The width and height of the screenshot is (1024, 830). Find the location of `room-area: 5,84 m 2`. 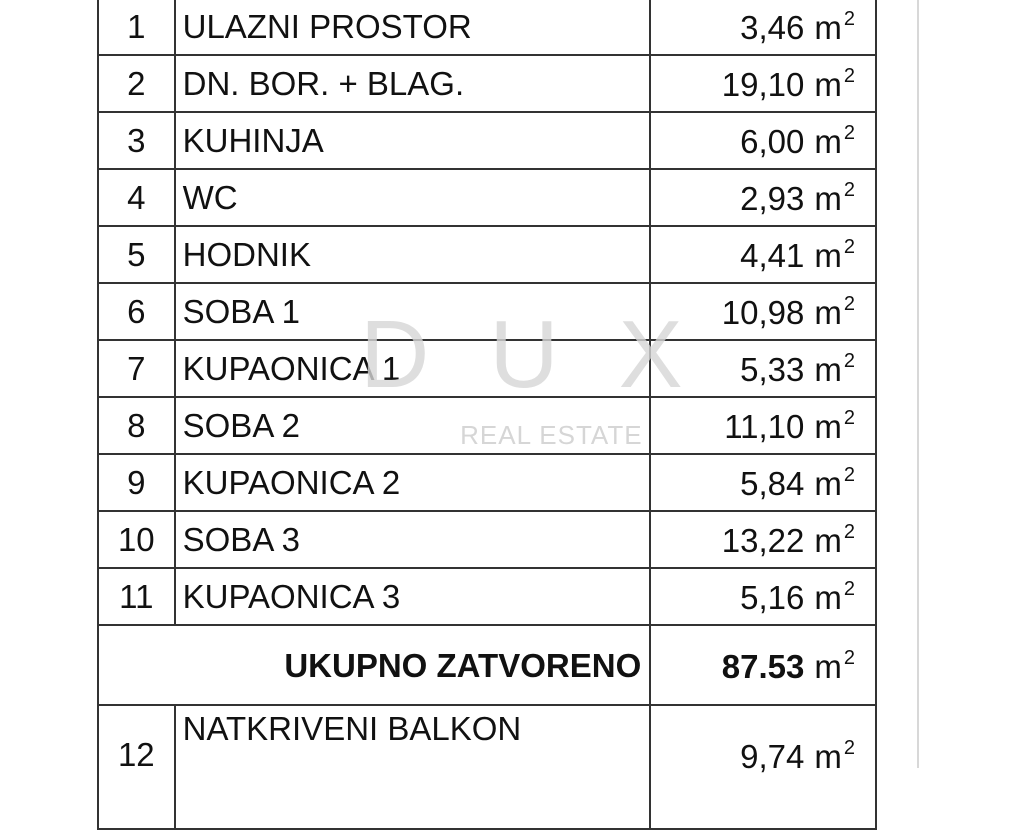

room-area: 5,84 m 2 is located at coordinates (763, 482).